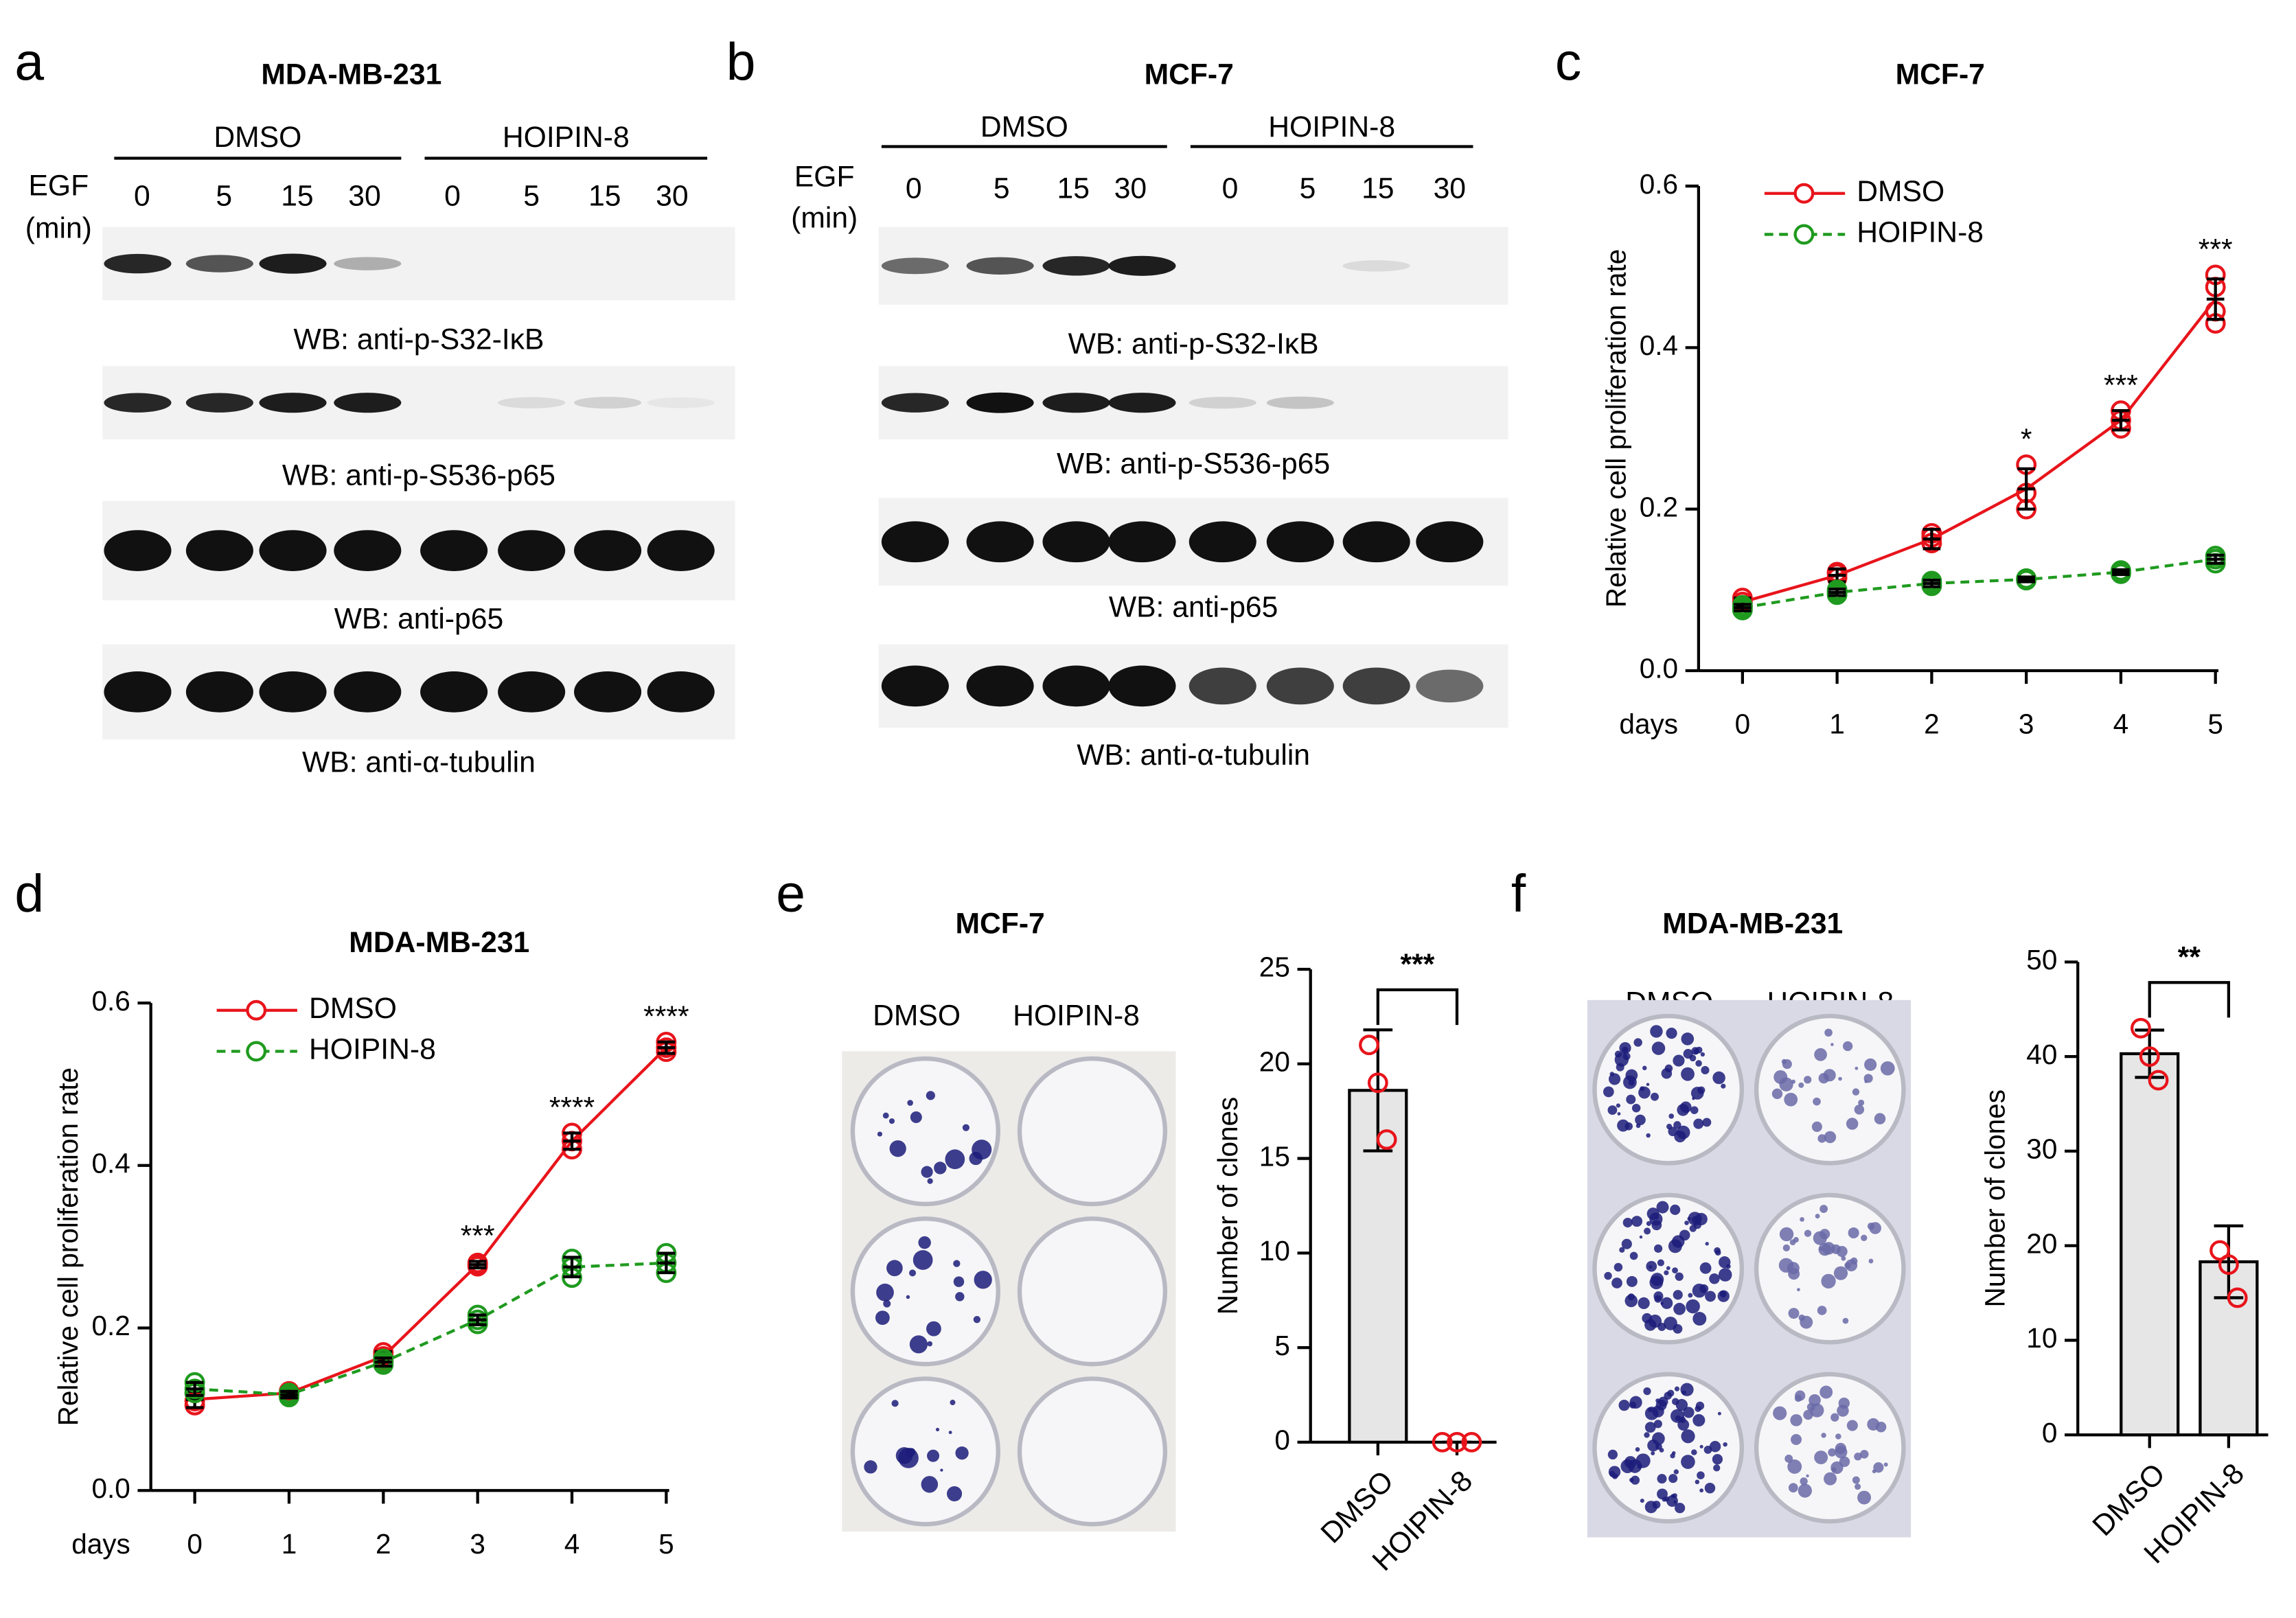  I want to click on group-label: HOIPIN-8, so click(566, 137).